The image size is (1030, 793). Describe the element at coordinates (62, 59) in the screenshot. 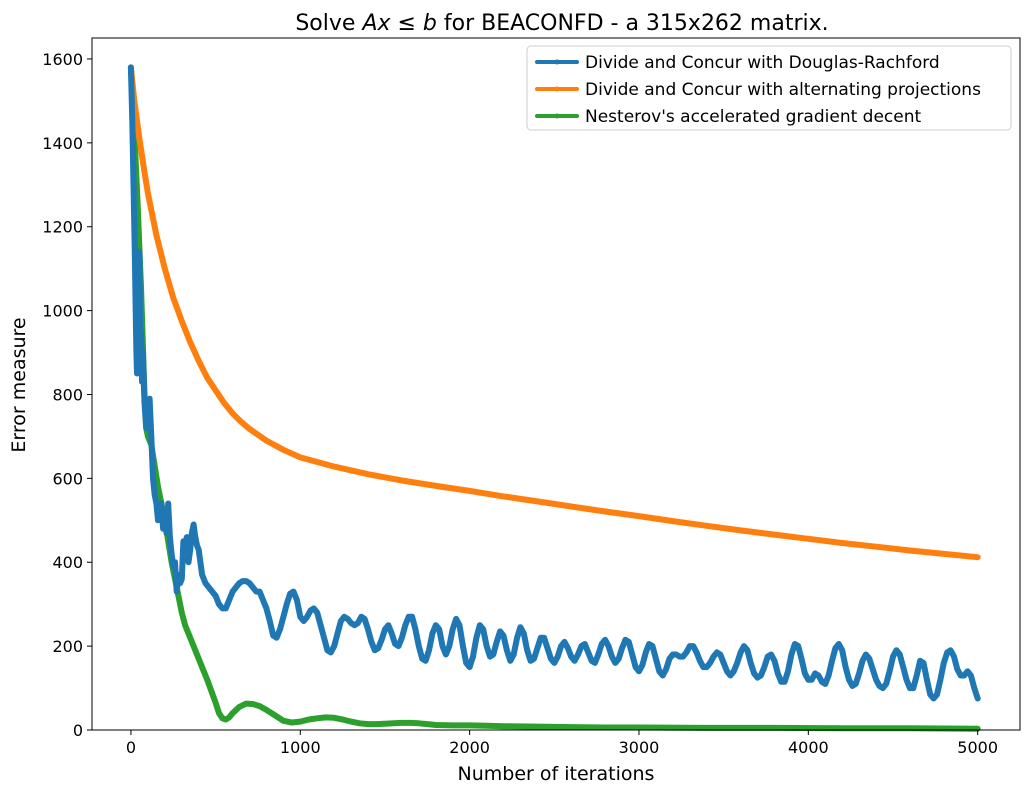

I see `y-tick-label: 1600` at that location.